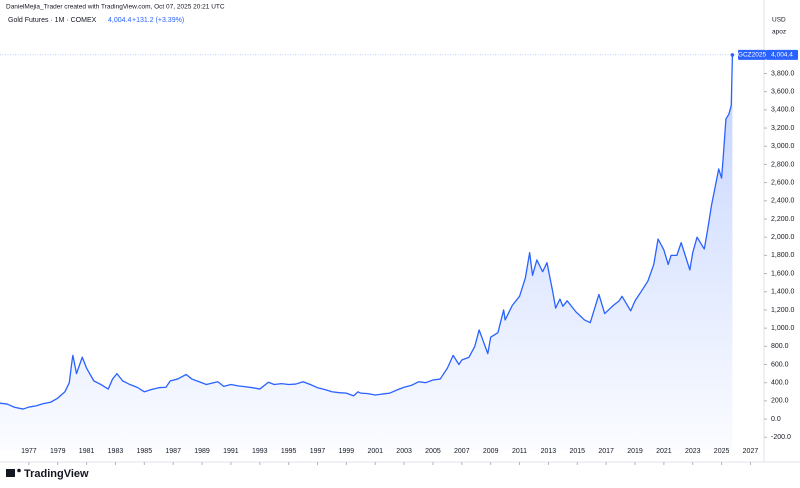 This screenshot has width=800, height=488. What do you see at coordinates (782, 146) in the screenshot?
I see `y-tick-label: 3,000.0` at bounding box center [782, 146].